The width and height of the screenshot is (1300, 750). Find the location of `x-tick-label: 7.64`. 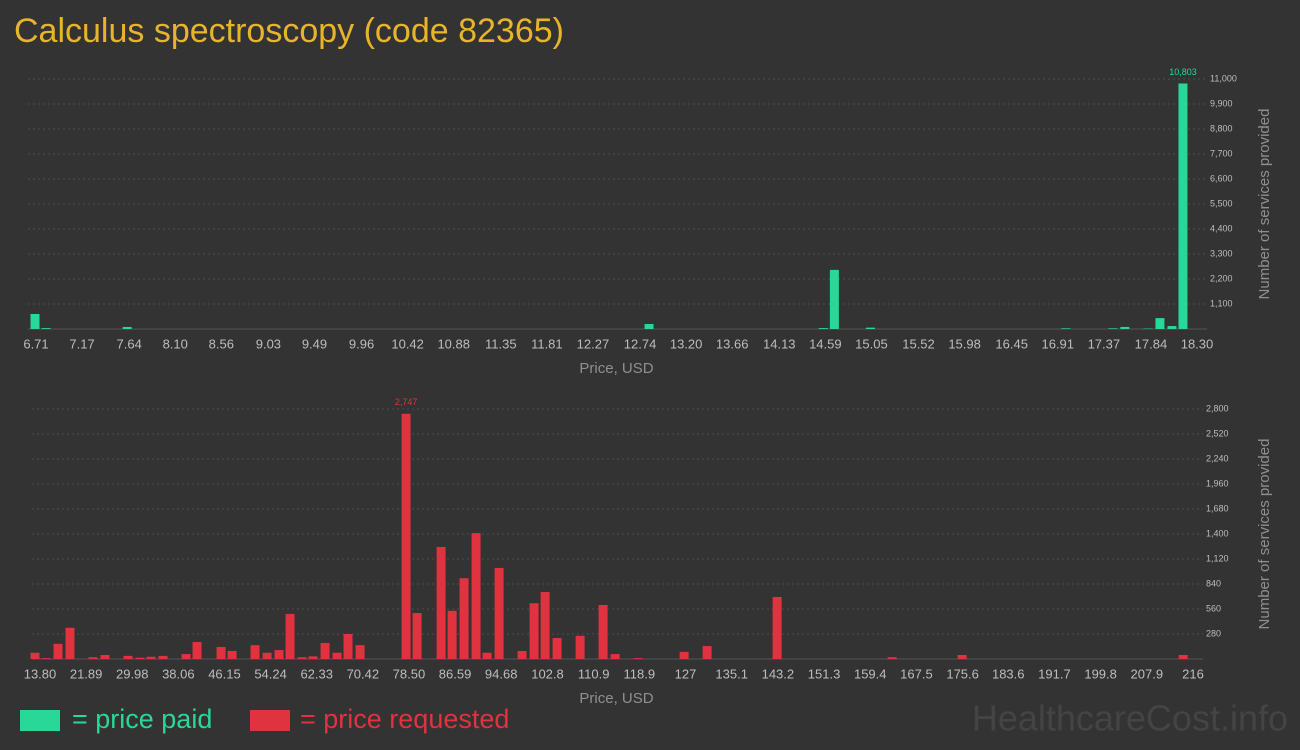

x-tick-label: 7.64 is located at coordinates (129, 343).